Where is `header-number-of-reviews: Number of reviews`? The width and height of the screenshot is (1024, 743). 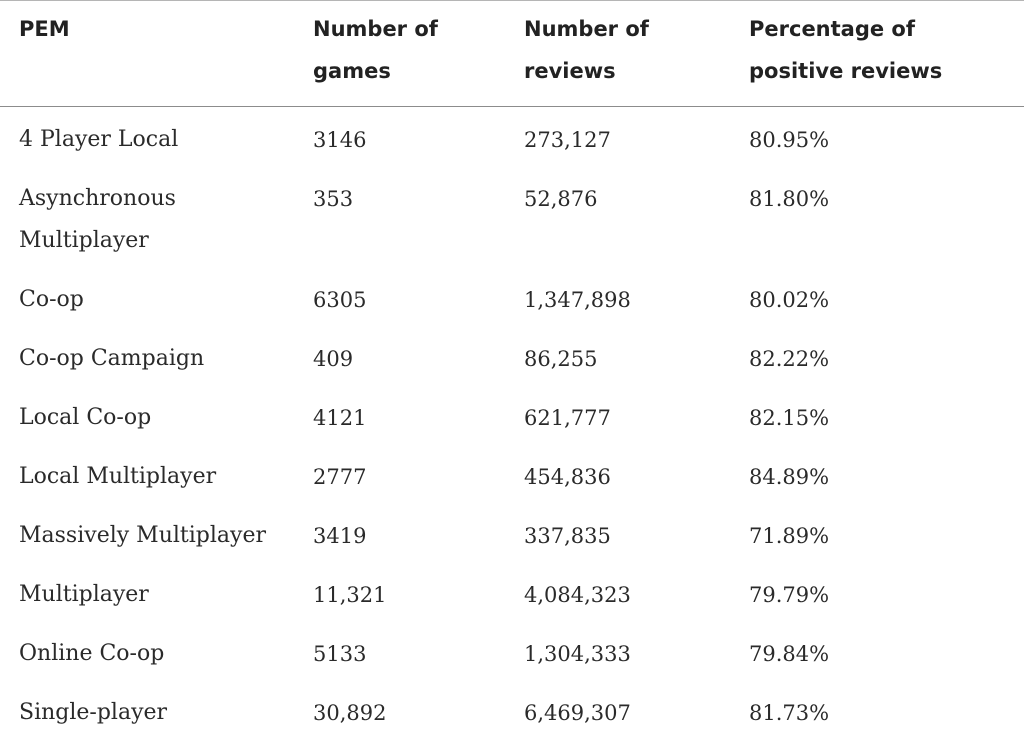 header-number-of-reviews: Number of reviews is located at coordinates (617, 54).